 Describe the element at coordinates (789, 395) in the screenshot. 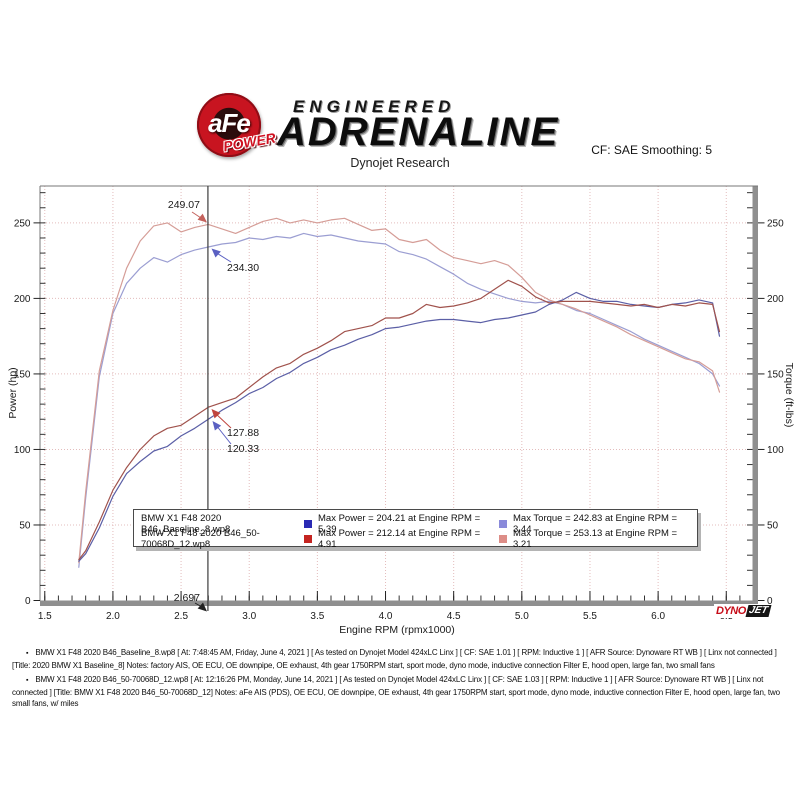

I see `right-axis-title: Torque (ft-lbs)` at that location.